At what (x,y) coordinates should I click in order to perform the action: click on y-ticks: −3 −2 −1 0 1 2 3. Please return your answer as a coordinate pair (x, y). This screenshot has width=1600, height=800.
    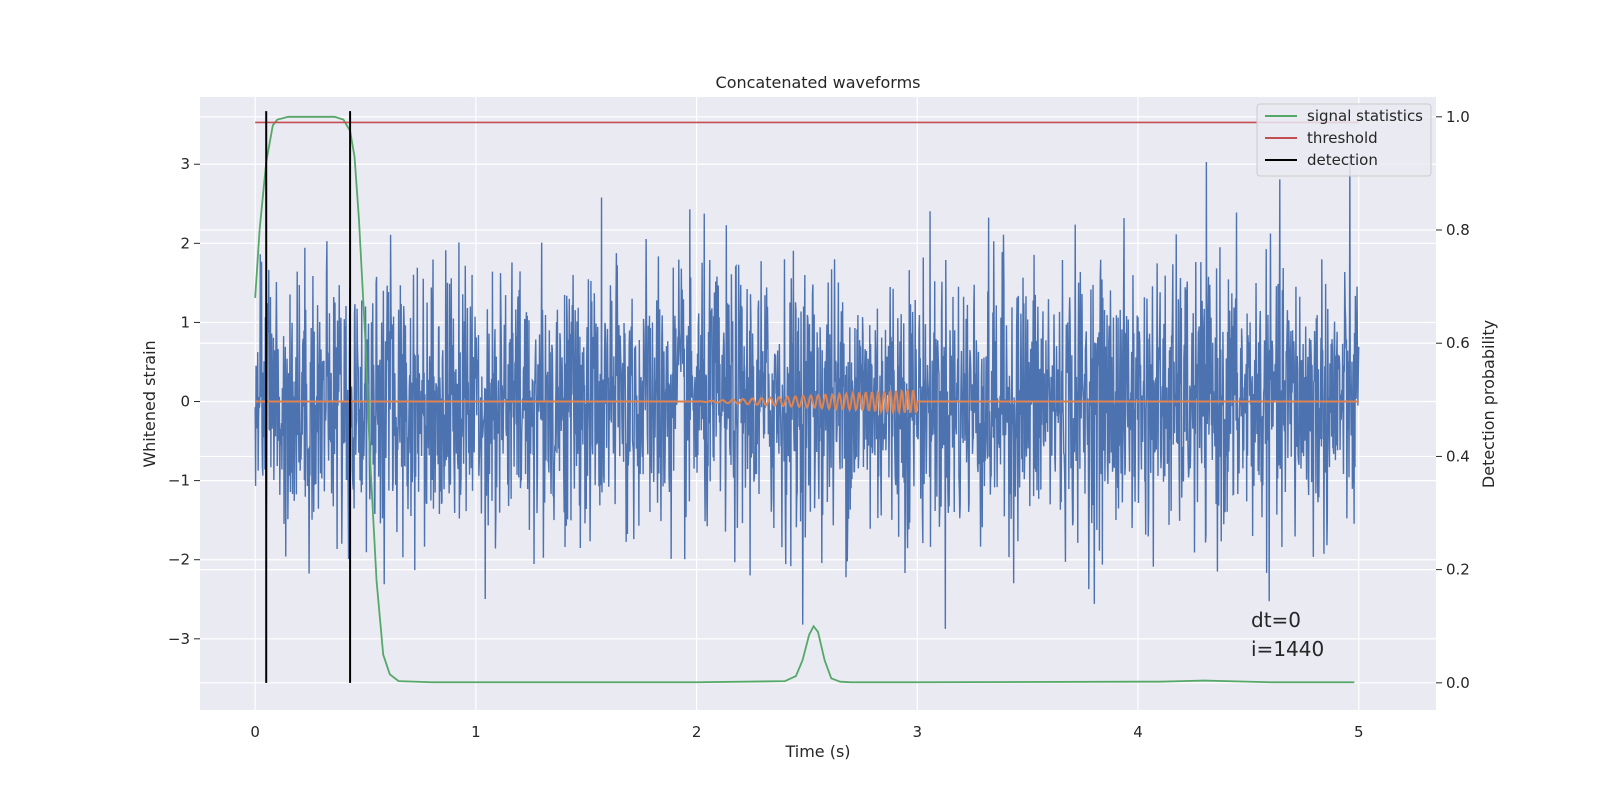
    Looking at the image, I should click on (184, 401).